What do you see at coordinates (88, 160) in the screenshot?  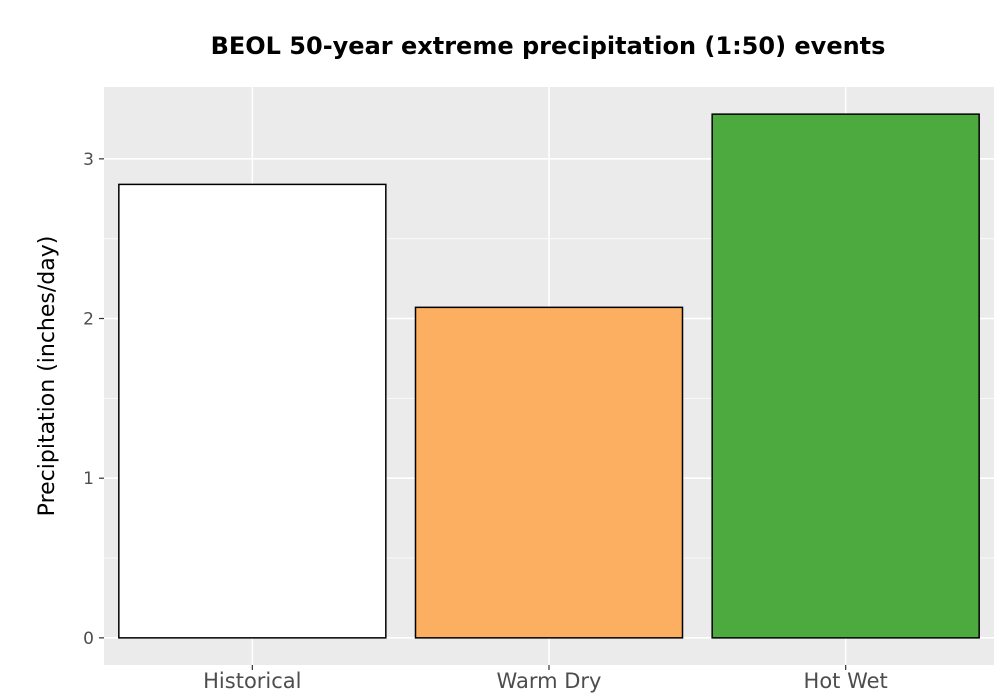 I see `y-tick-label: 3` at bounding box center [88, 160].